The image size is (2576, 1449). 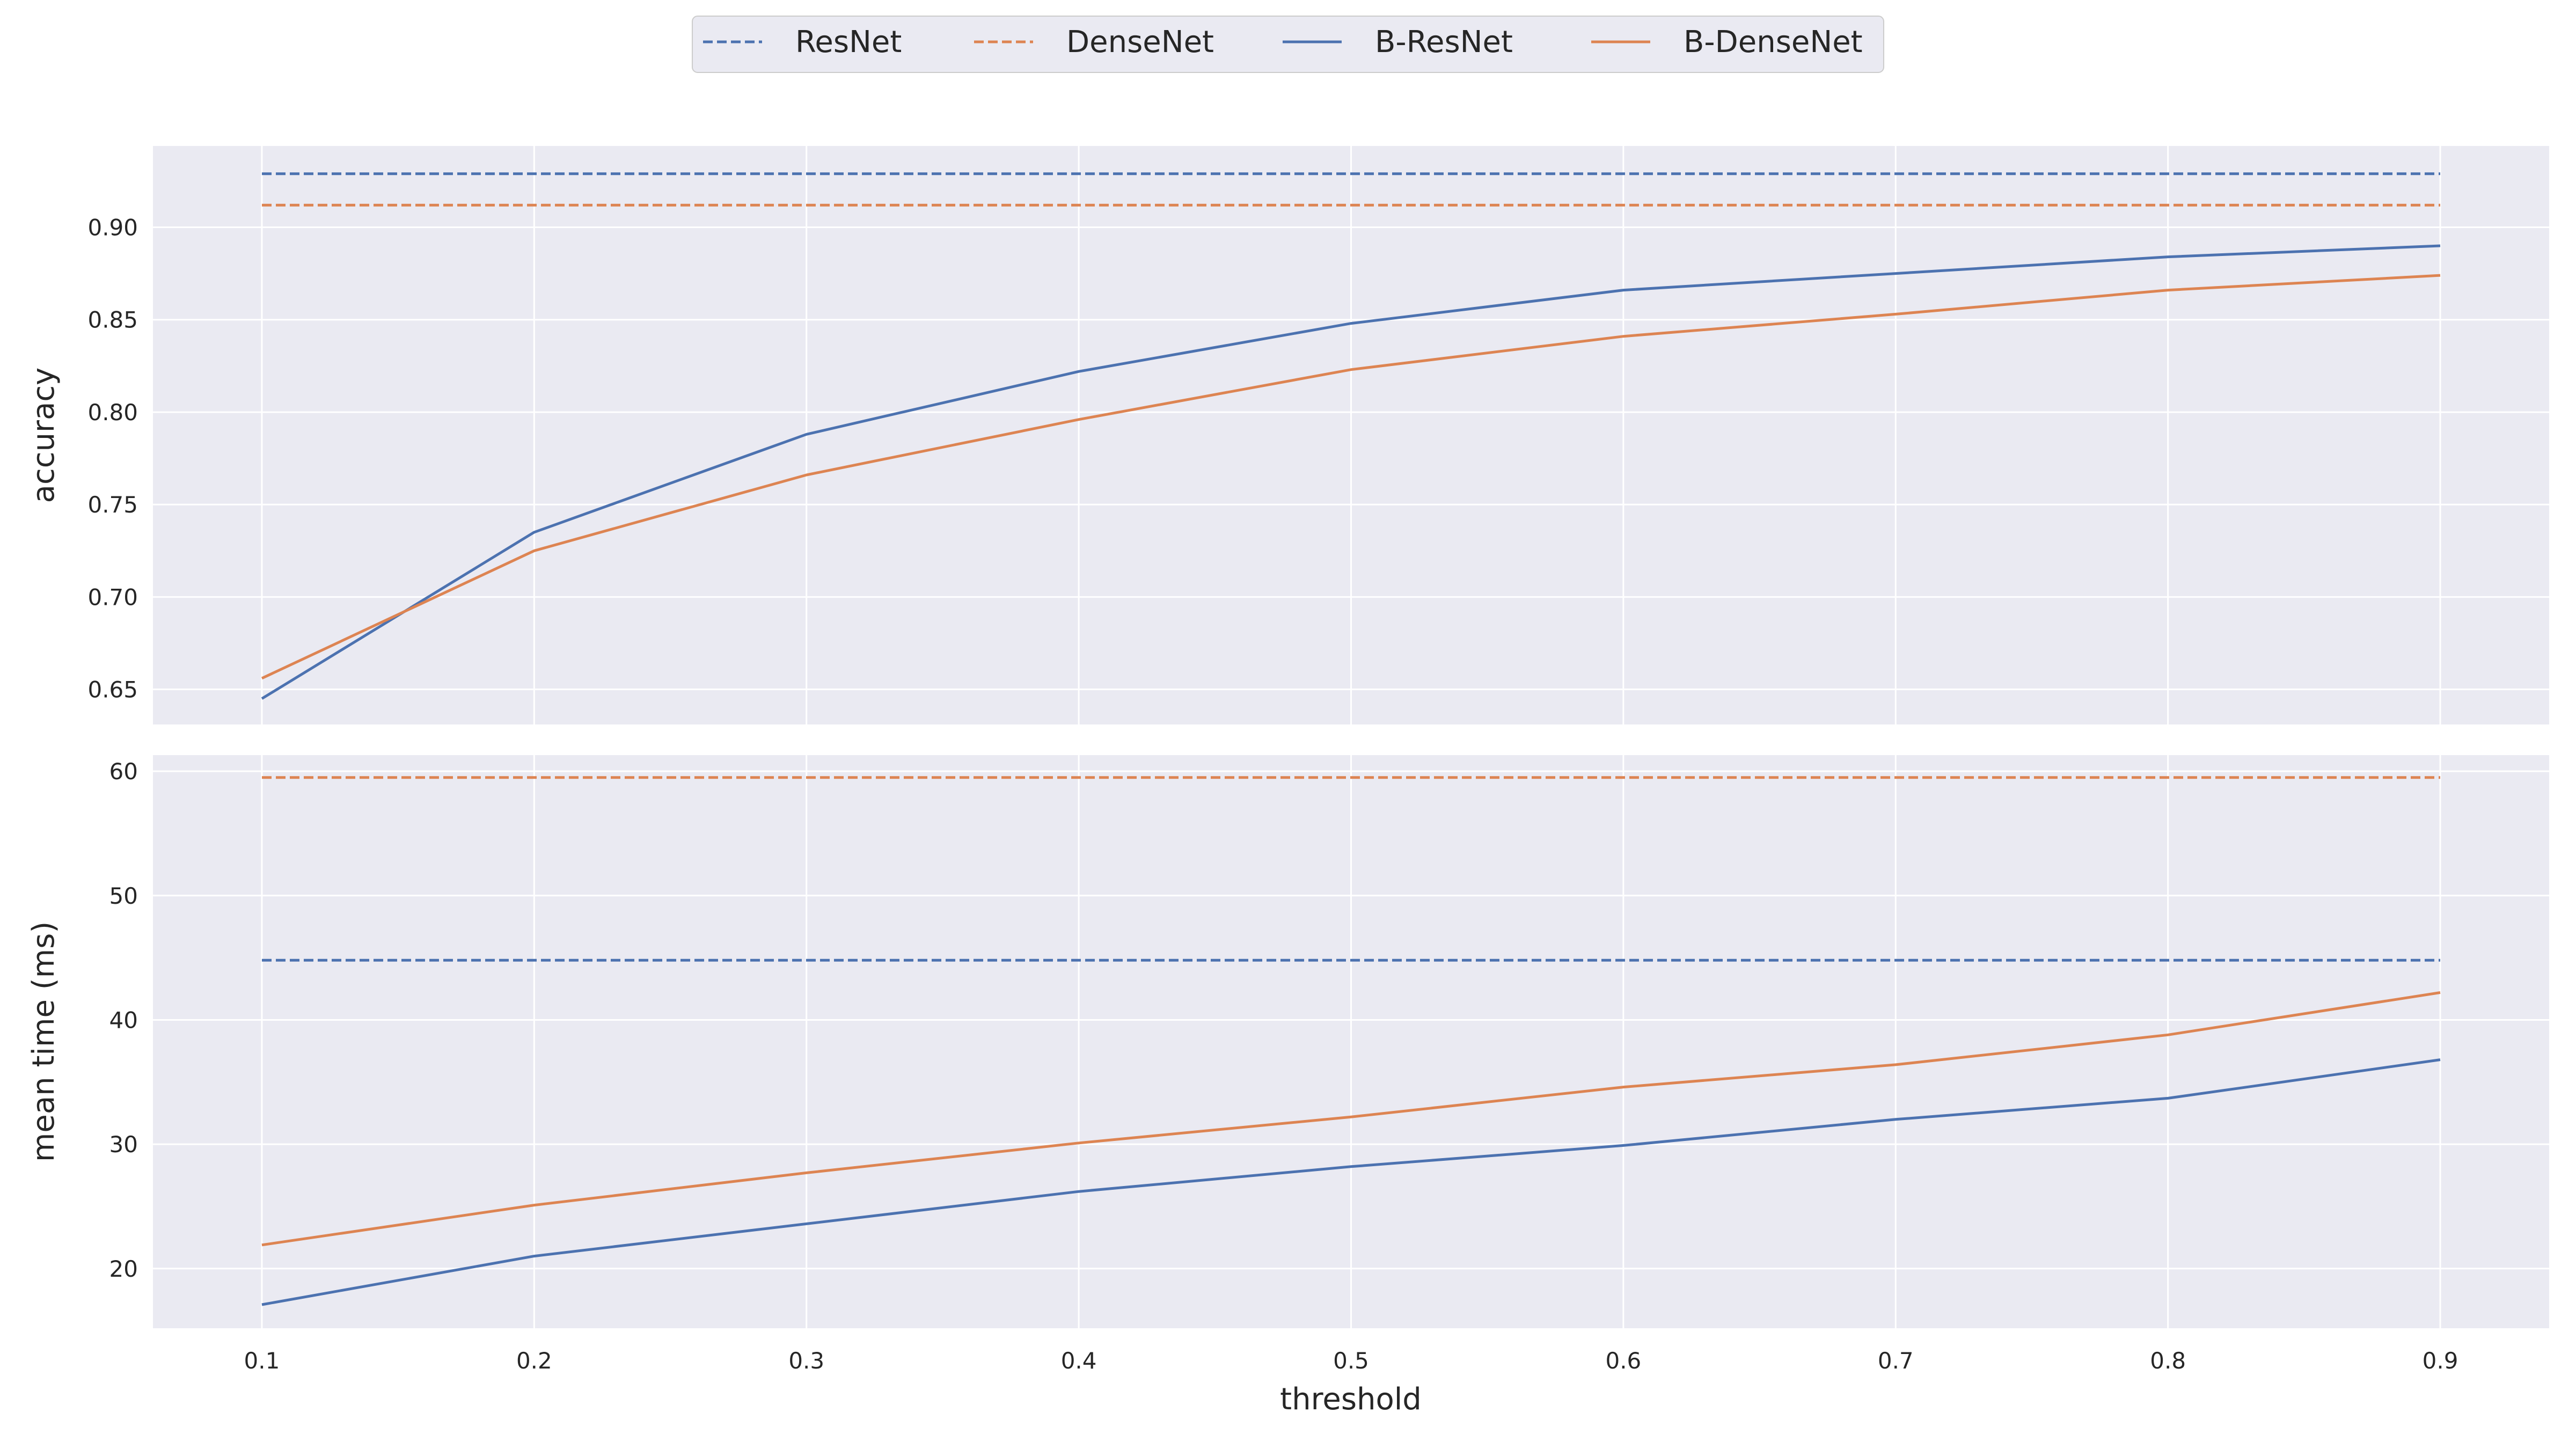 What do you see at coordinates (1140, 42) in the screenshot?
I see `legend-label-densenet: DenseNet` at bounding box center [1140, 42].